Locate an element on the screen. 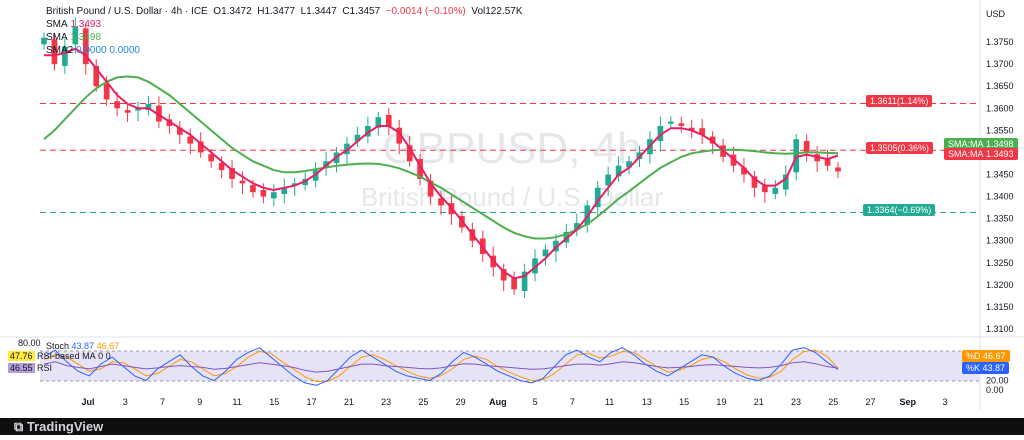 The image size is (1024, 440). time-tick: 25 is located at coordinates (423, 402).